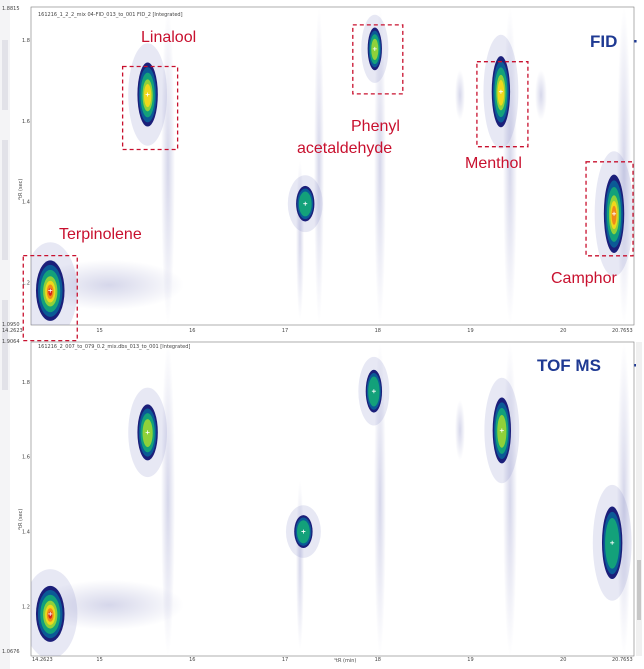 This screenshot has height=669, width=644. What do you see at coordinates (21, 519) in the screenshot?
I see `tof-y-axis-label: ²tR (sec)` at bounding box center [21, 519].